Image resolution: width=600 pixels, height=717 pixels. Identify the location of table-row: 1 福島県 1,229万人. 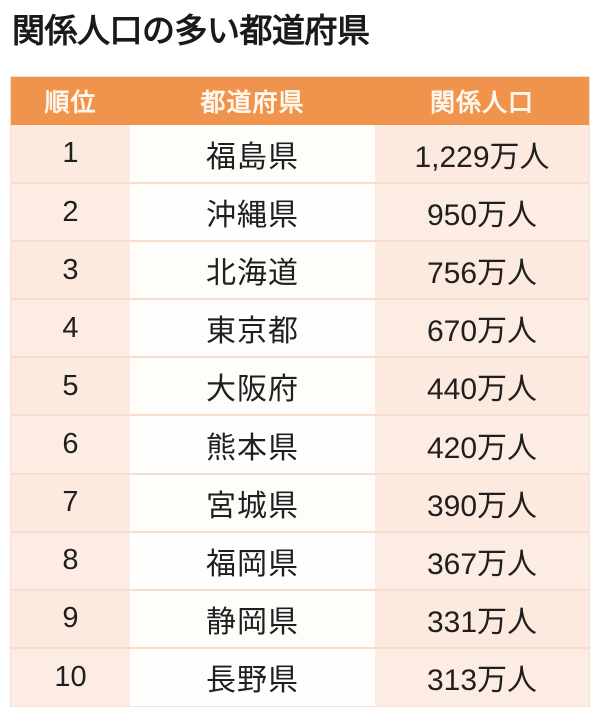
(300, 154).